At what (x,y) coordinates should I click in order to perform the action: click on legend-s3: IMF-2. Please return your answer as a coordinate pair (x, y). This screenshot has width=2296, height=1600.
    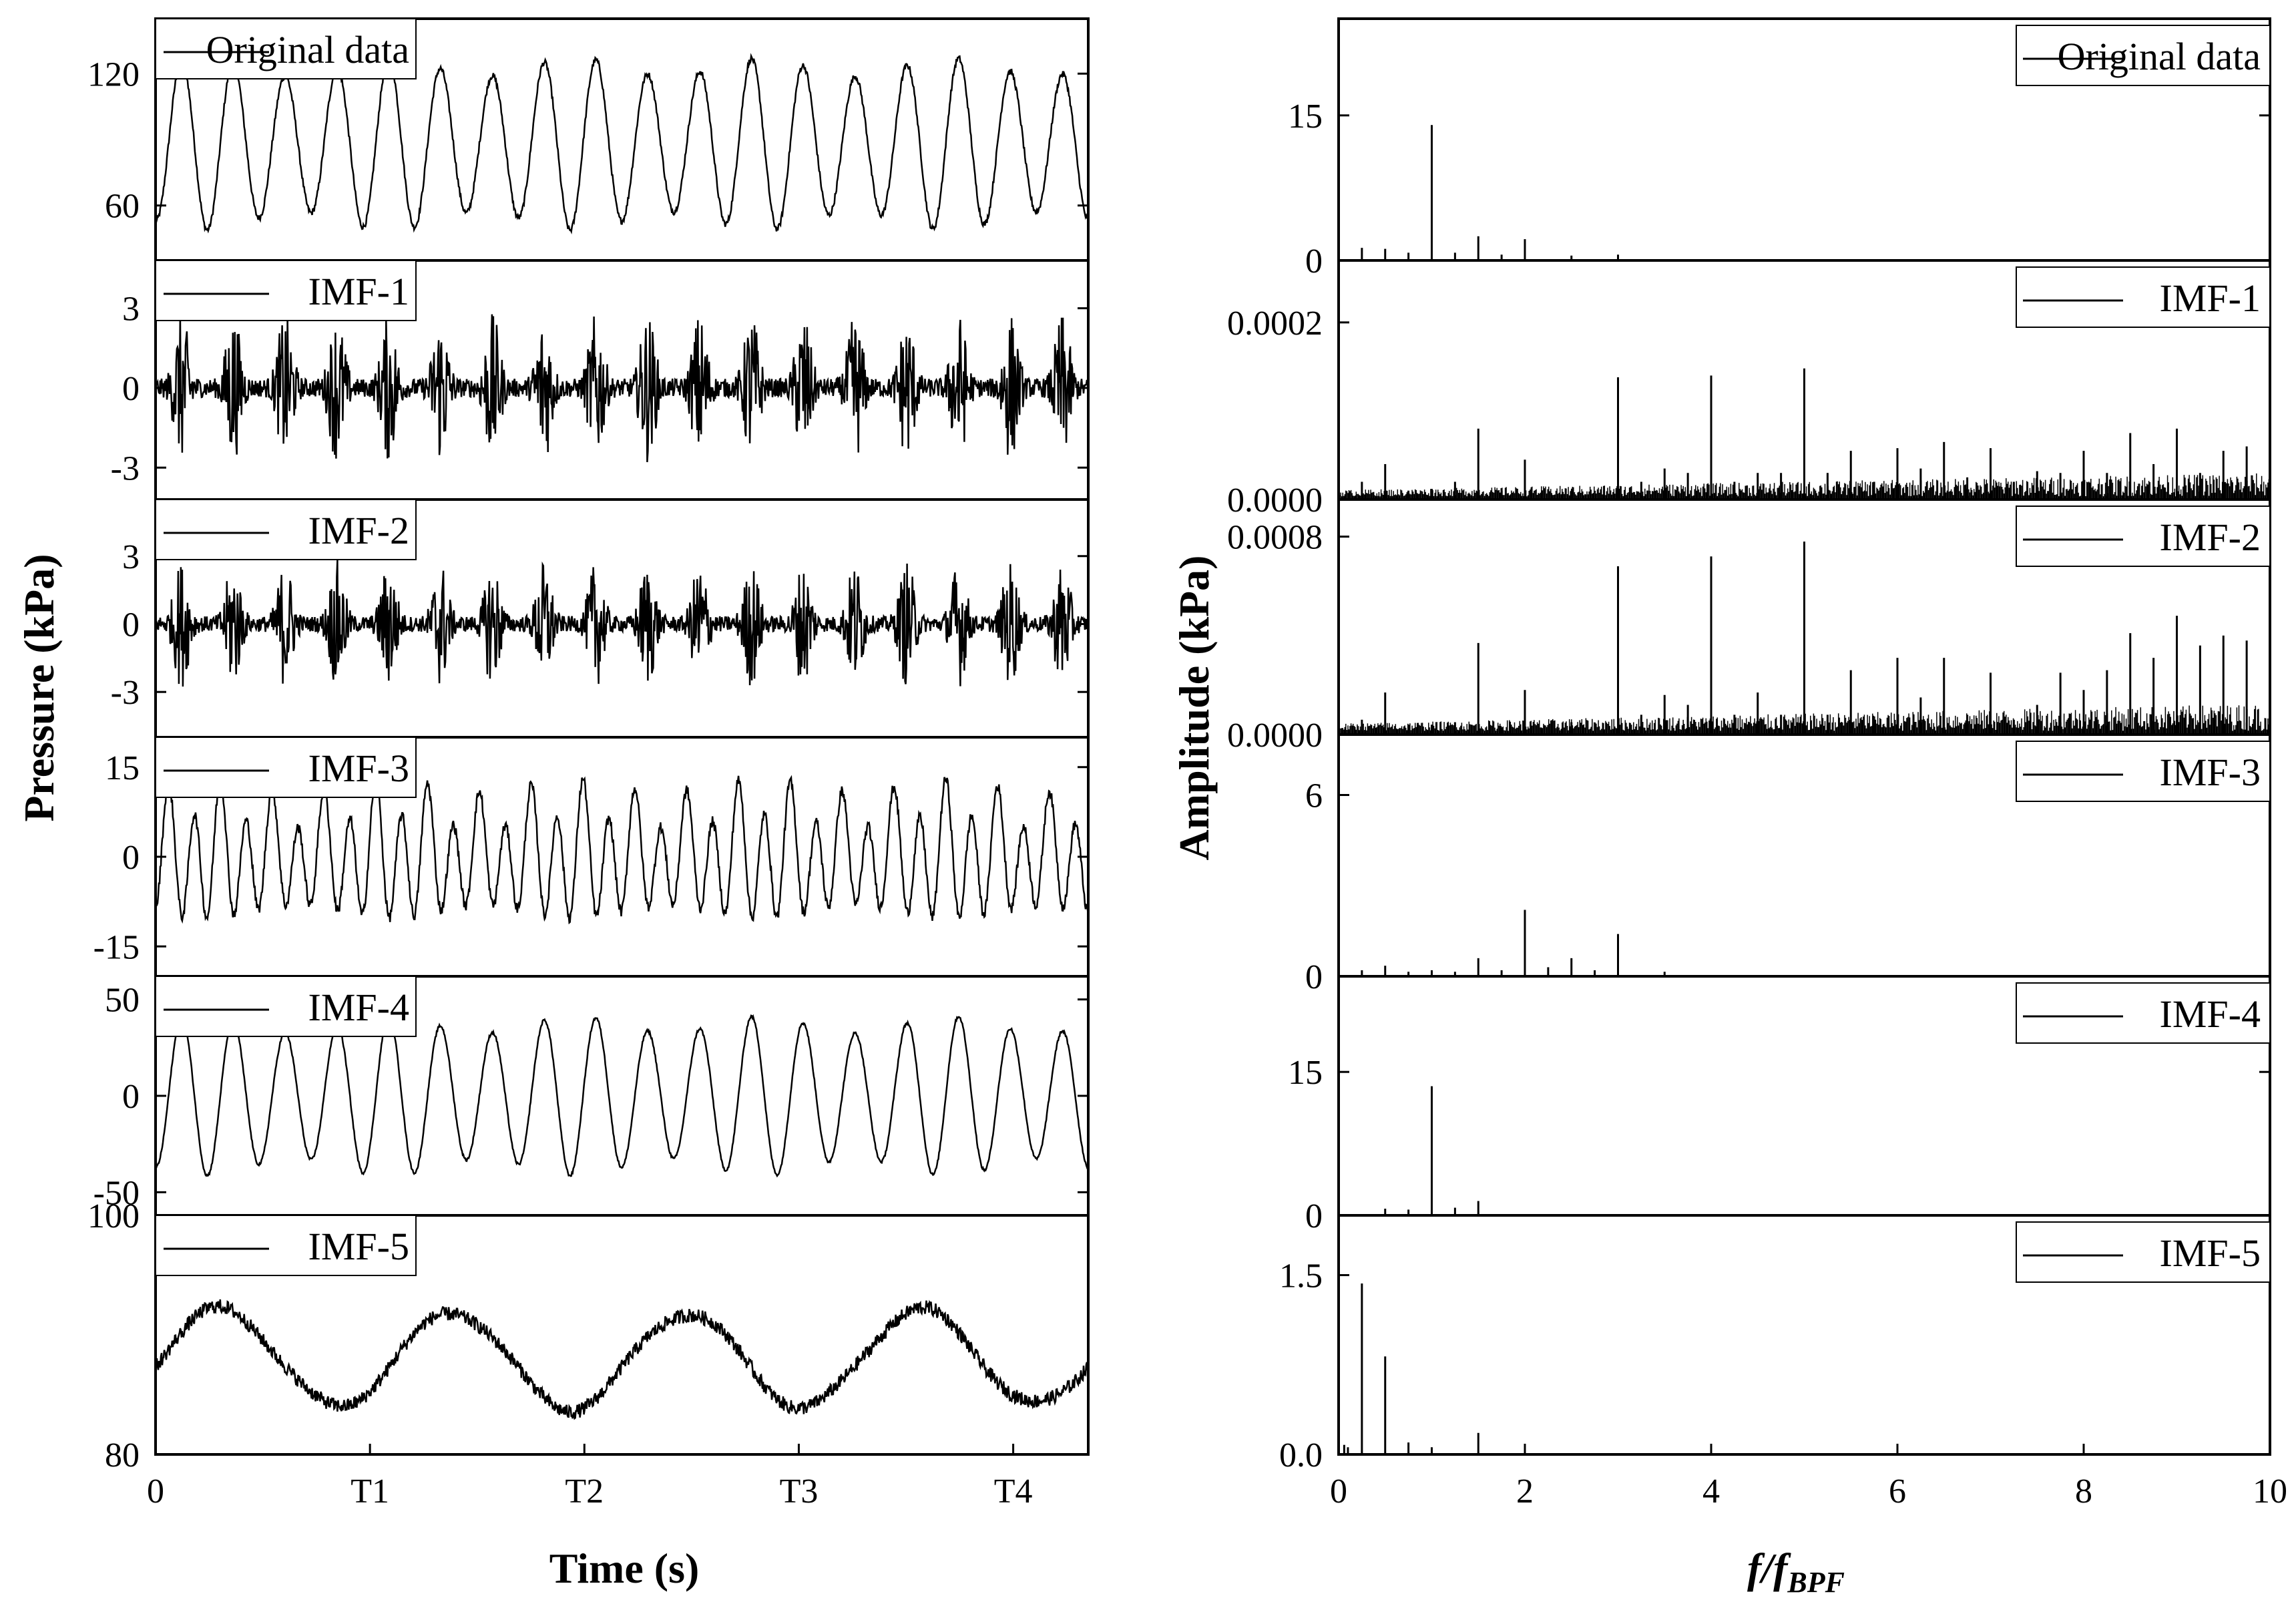
    Looking at the image, I should click on (2143, 536).